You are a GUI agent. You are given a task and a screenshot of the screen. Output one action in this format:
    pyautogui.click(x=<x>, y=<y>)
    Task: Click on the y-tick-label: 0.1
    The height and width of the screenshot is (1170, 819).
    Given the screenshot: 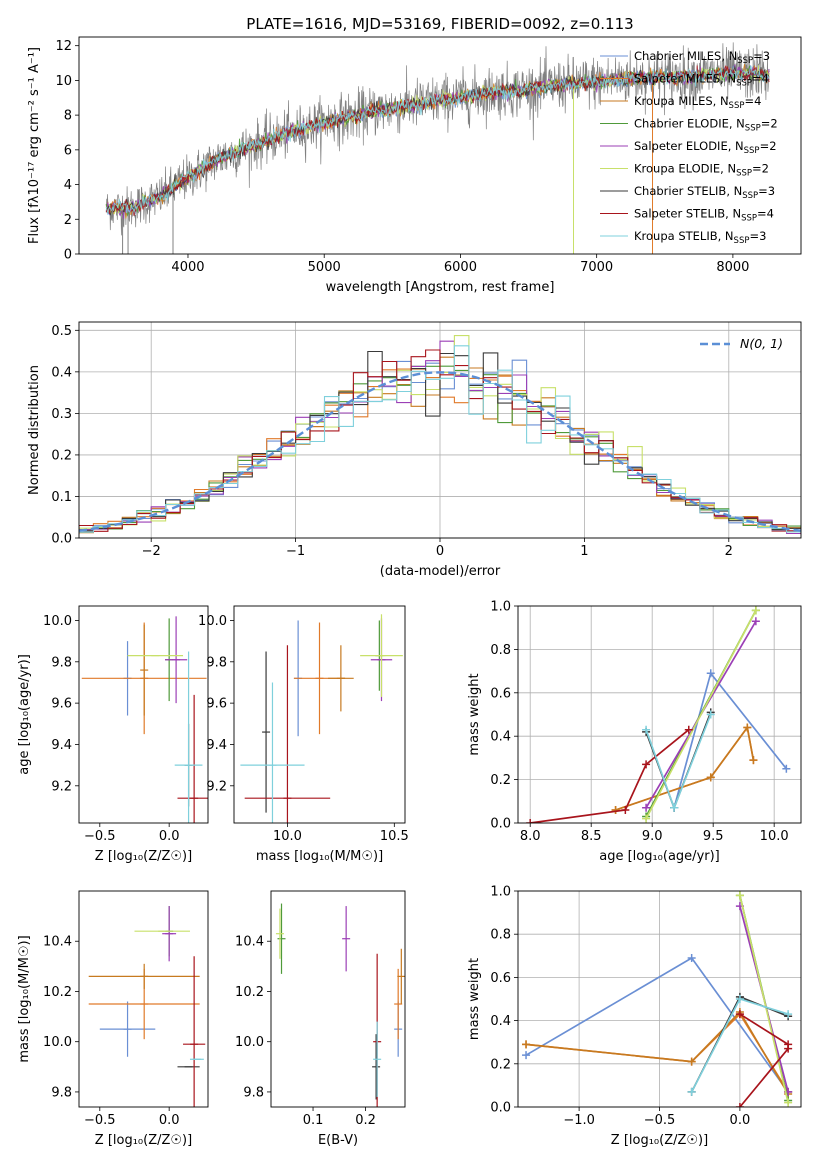 What is the action you would take?
    pyautogui.click(x=61, y=497)
    